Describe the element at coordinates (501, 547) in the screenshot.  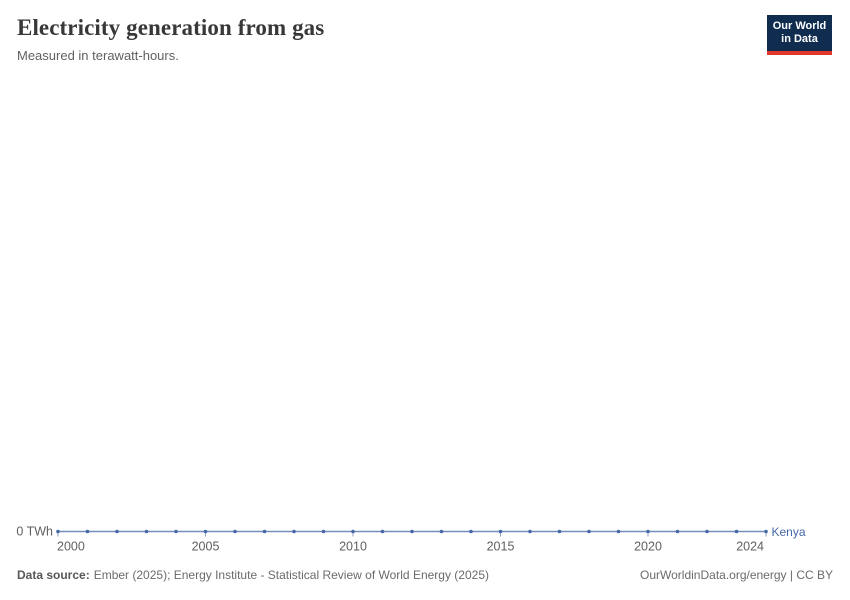
I see `x-axis-tick-label: 2015` at that location.